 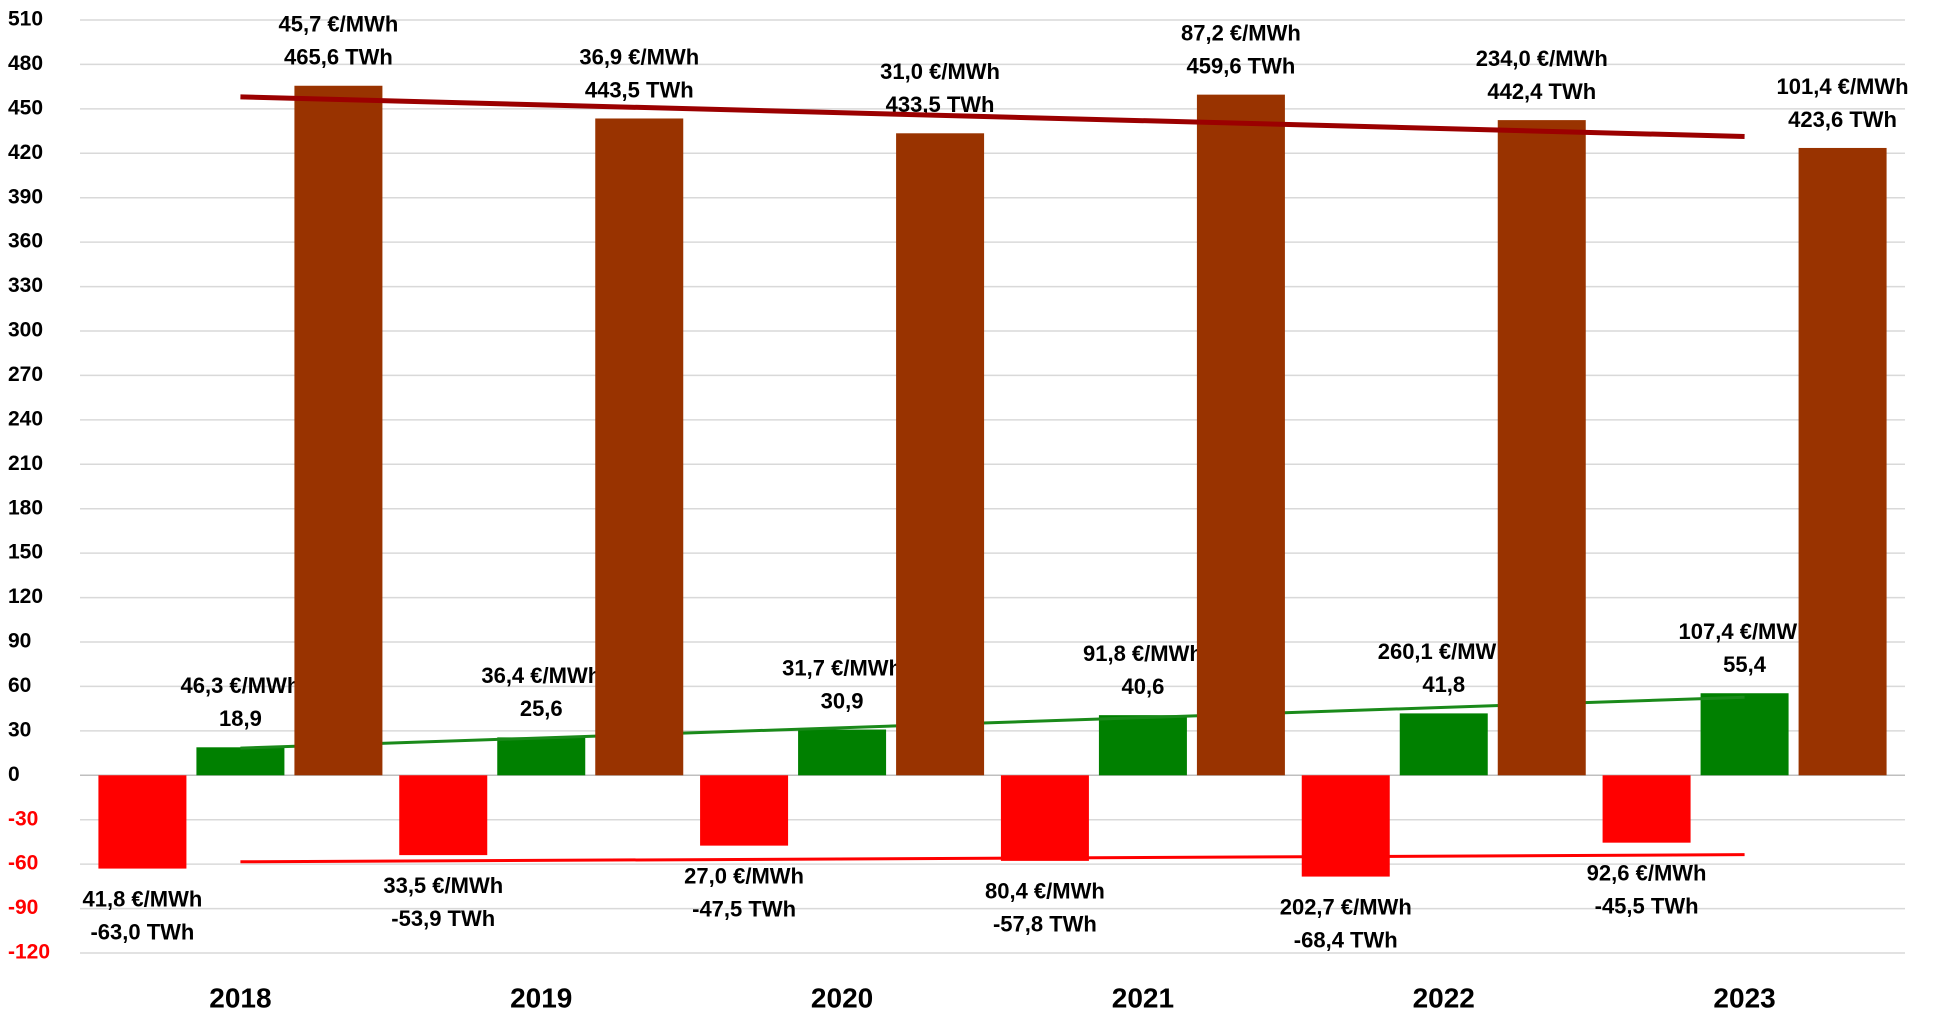 What do you see at coordinates (1346, 906) in the screenshot?
I see `price-label: 202,7 €/MWh` at bounding box center [1346, 906].